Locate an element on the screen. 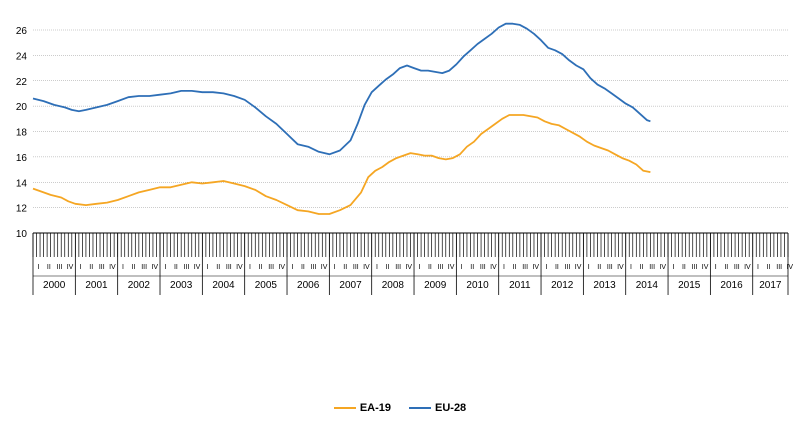 Image resolution: width=800 pixels, height=422 pixels. legend-swatch-ea19 is located at coordinates (344, 408).